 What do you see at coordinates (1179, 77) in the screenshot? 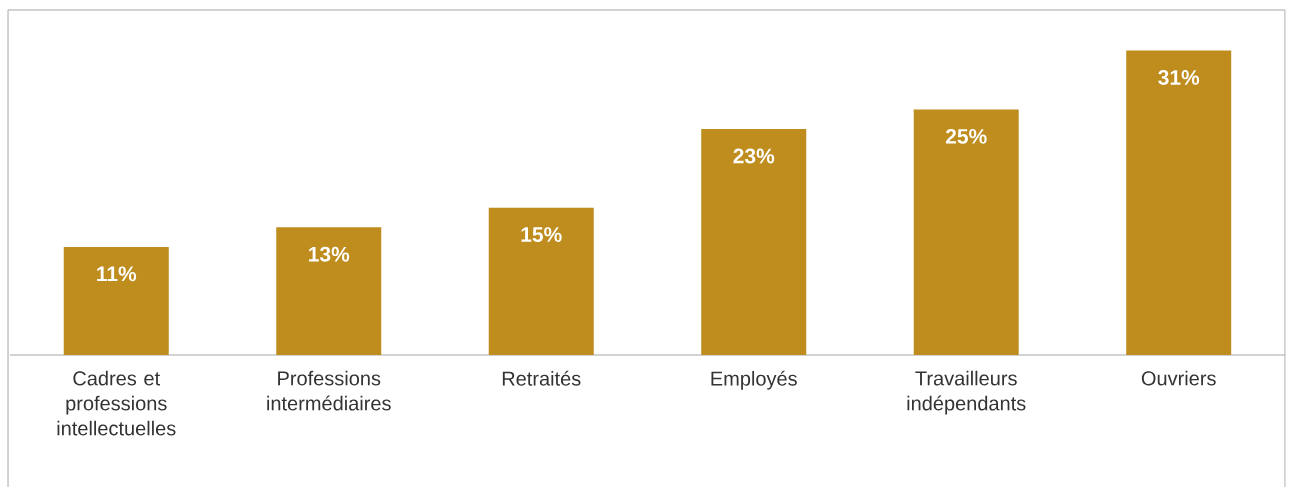
I see `data-label: 31%` at bounding box center [1179, 77].